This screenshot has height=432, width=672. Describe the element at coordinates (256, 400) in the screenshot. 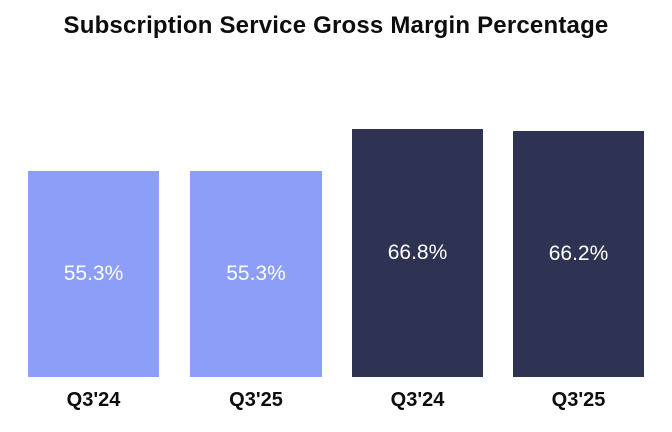

I see `x-axis-label-q325-light: Q3'25` at that location.